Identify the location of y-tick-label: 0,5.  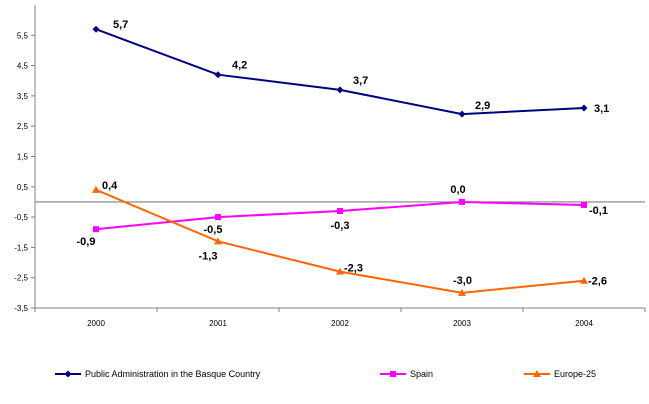
(23, 187).